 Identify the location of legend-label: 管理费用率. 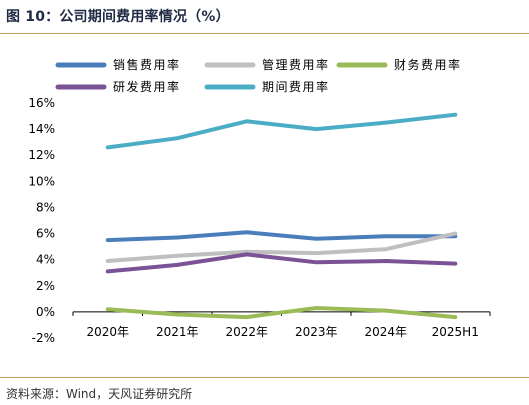
(296, 64).